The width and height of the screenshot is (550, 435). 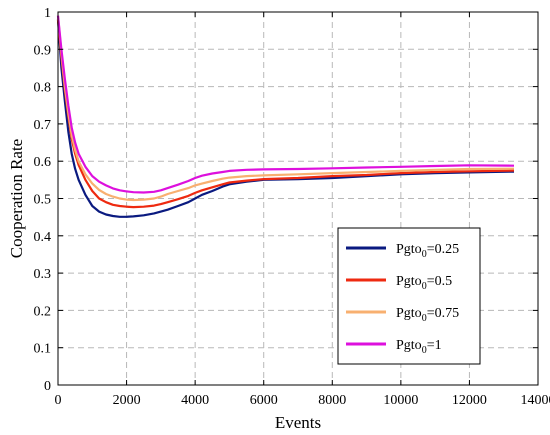 I want to click on legend-entry-2: Pgto0=0.75, so click(x=427, y=315).